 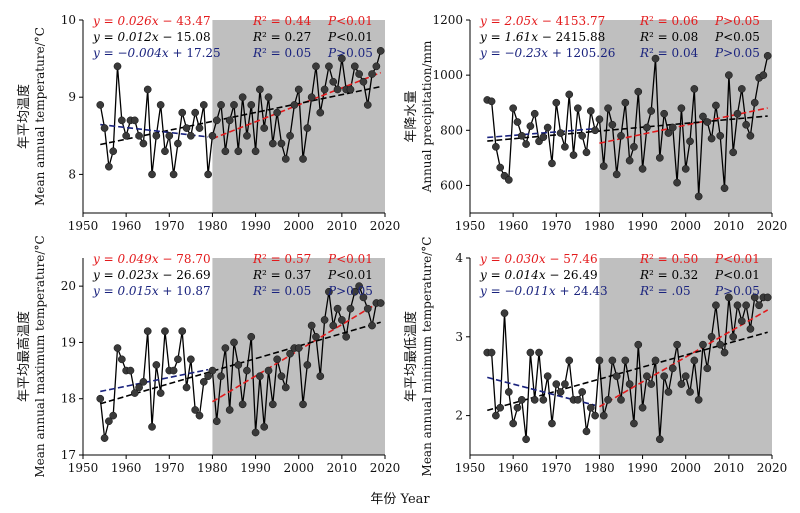 What do you see at coordinates (40, 116) in the screenshot?
I see `y-axis-label-en: Mean annual temperature/°C` at bounding box center [40, 116].